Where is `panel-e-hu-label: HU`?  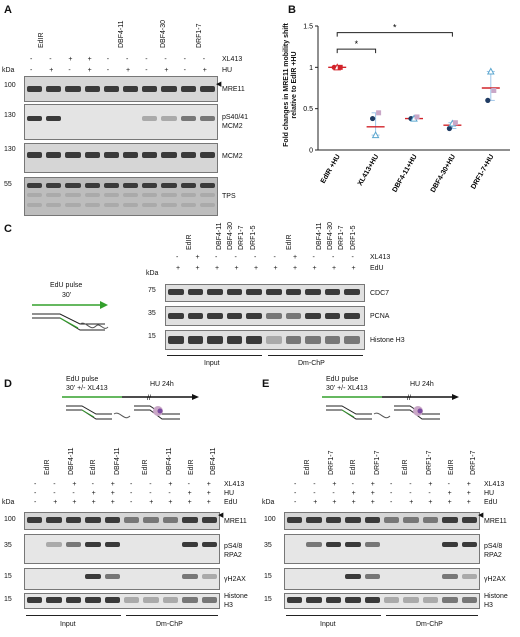 panel-e-hu-label: HU is located at coordinates (489, 493).